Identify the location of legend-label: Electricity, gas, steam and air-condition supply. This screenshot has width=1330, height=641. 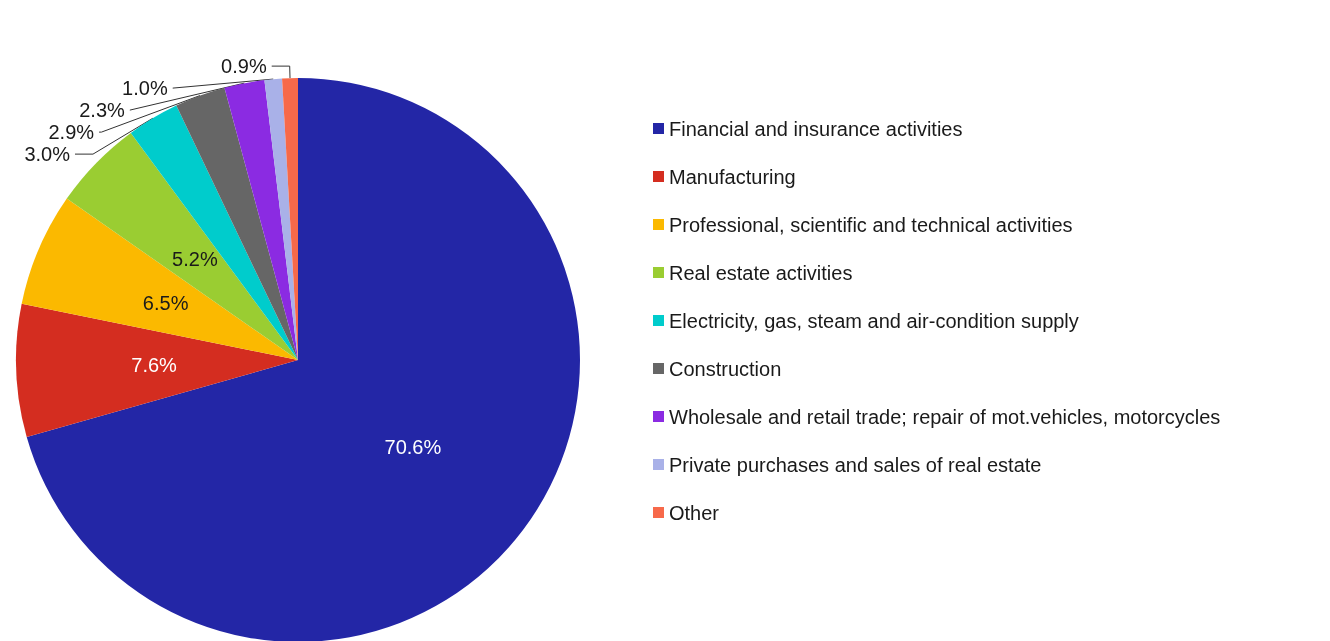
(874, 320).